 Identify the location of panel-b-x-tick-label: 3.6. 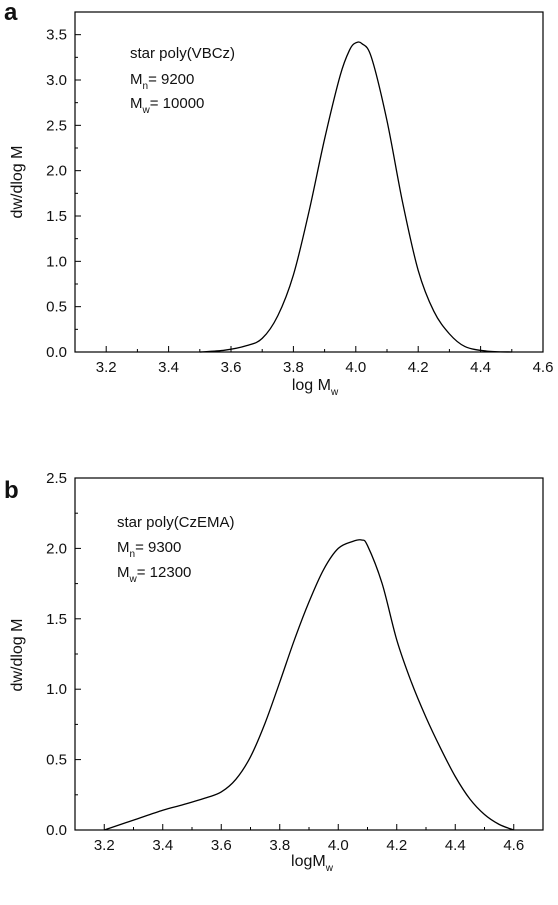
(221, 845).